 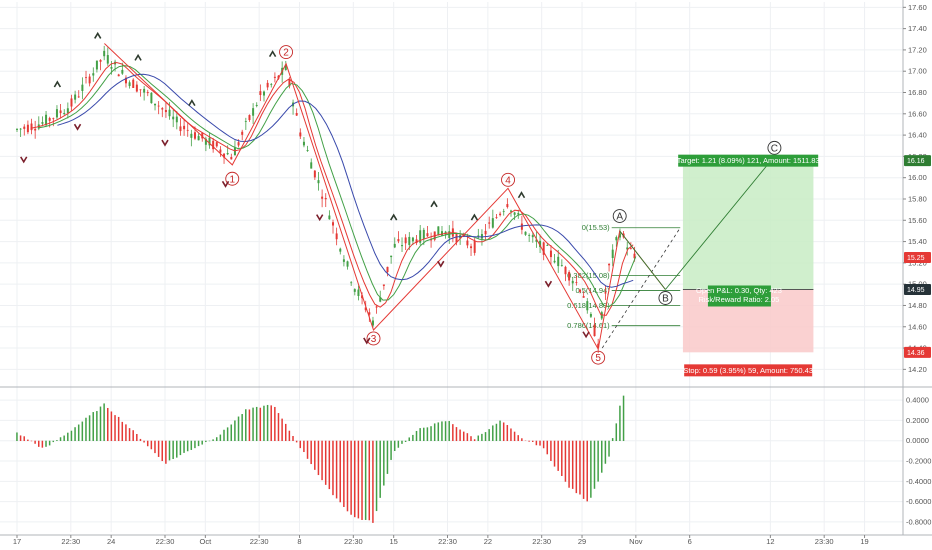 I want to click on price-tick-label: 17.40, so click(x=917, y=28).